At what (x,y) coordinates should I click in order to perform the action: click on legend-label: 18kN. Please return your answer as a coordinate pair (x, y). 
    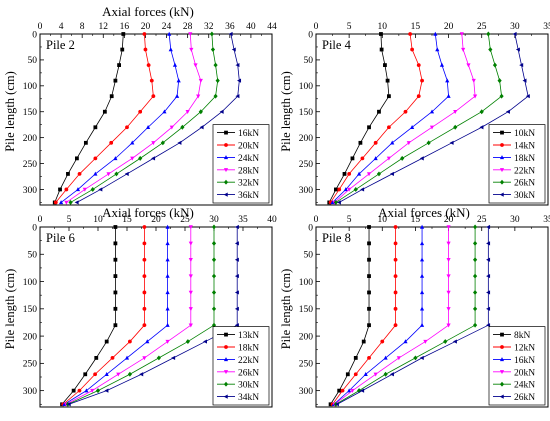
    Looking at the image, I should click on (248, 349).